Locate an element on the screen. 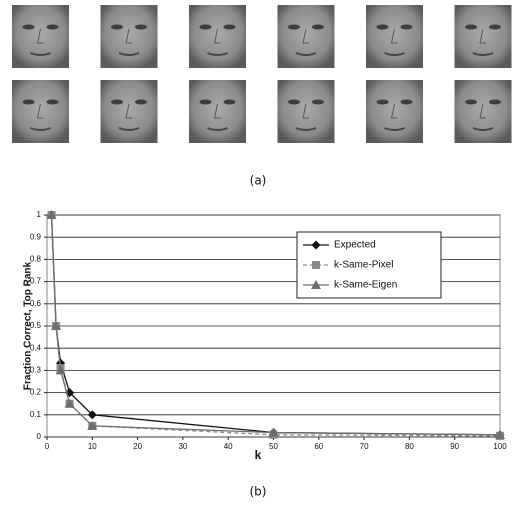  y-tick-label: 0.4 is located at coordinates (36, 347).